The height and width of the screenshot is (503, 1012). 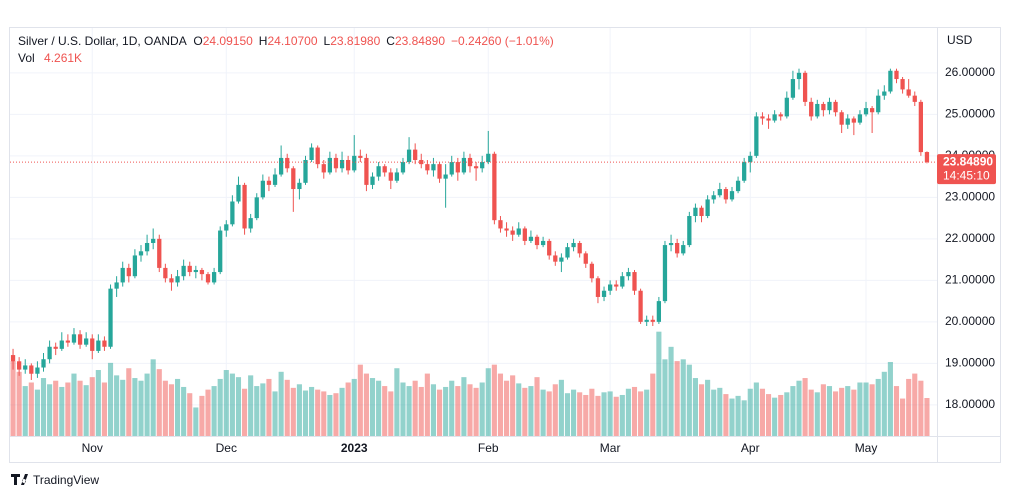 What do you see at coordinates (970, 72) in the screenshot?
I see `y-tick-label: 26.00000` at bounding box center [970, 72].